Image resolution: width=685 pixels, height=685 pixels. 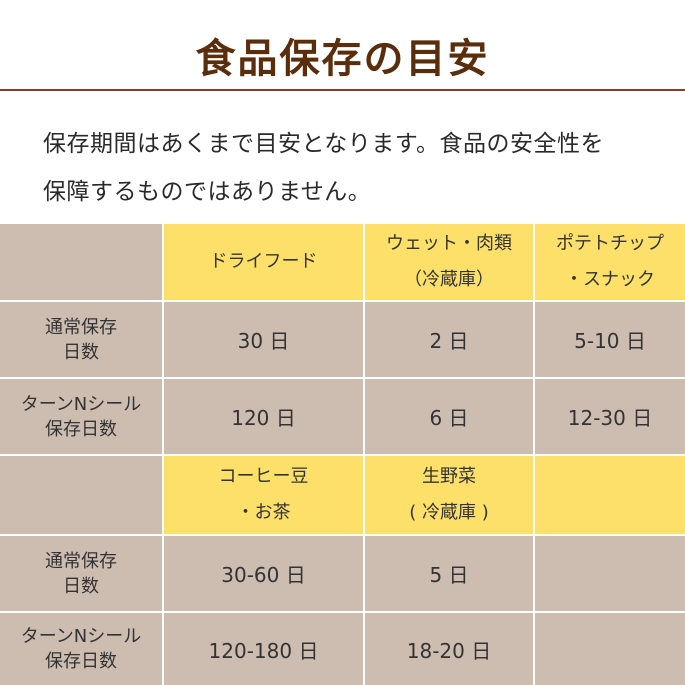 What do you see at coordinates (342, 59) in the screenshot?
I see `page-title: 食品保存の目安` at bounding box center [342, 59].